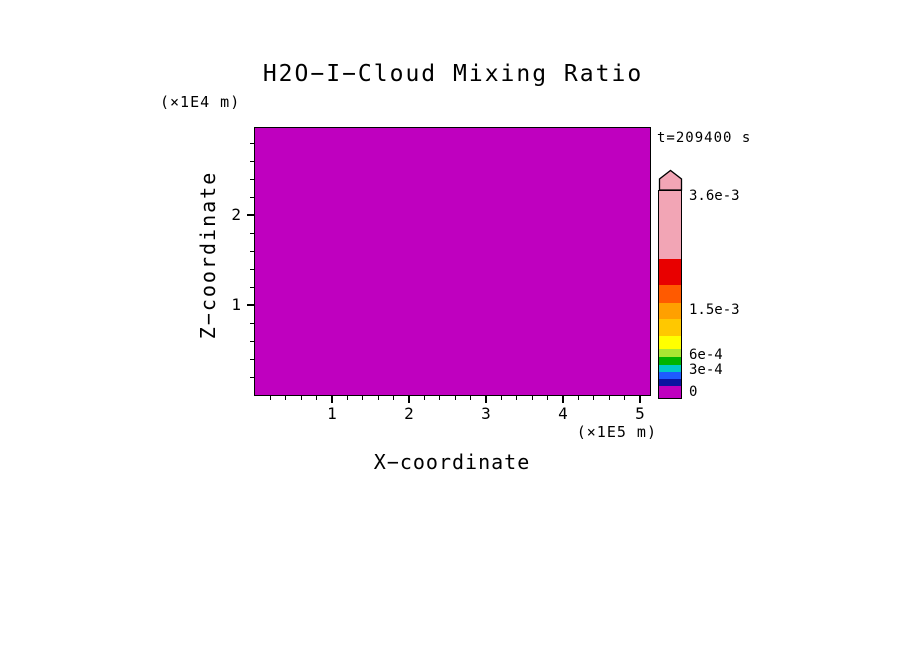  Describe the element at coordinates (714, 310) in the screenshot. I see `colorbar-value-label: 1.5e-3` at that location.